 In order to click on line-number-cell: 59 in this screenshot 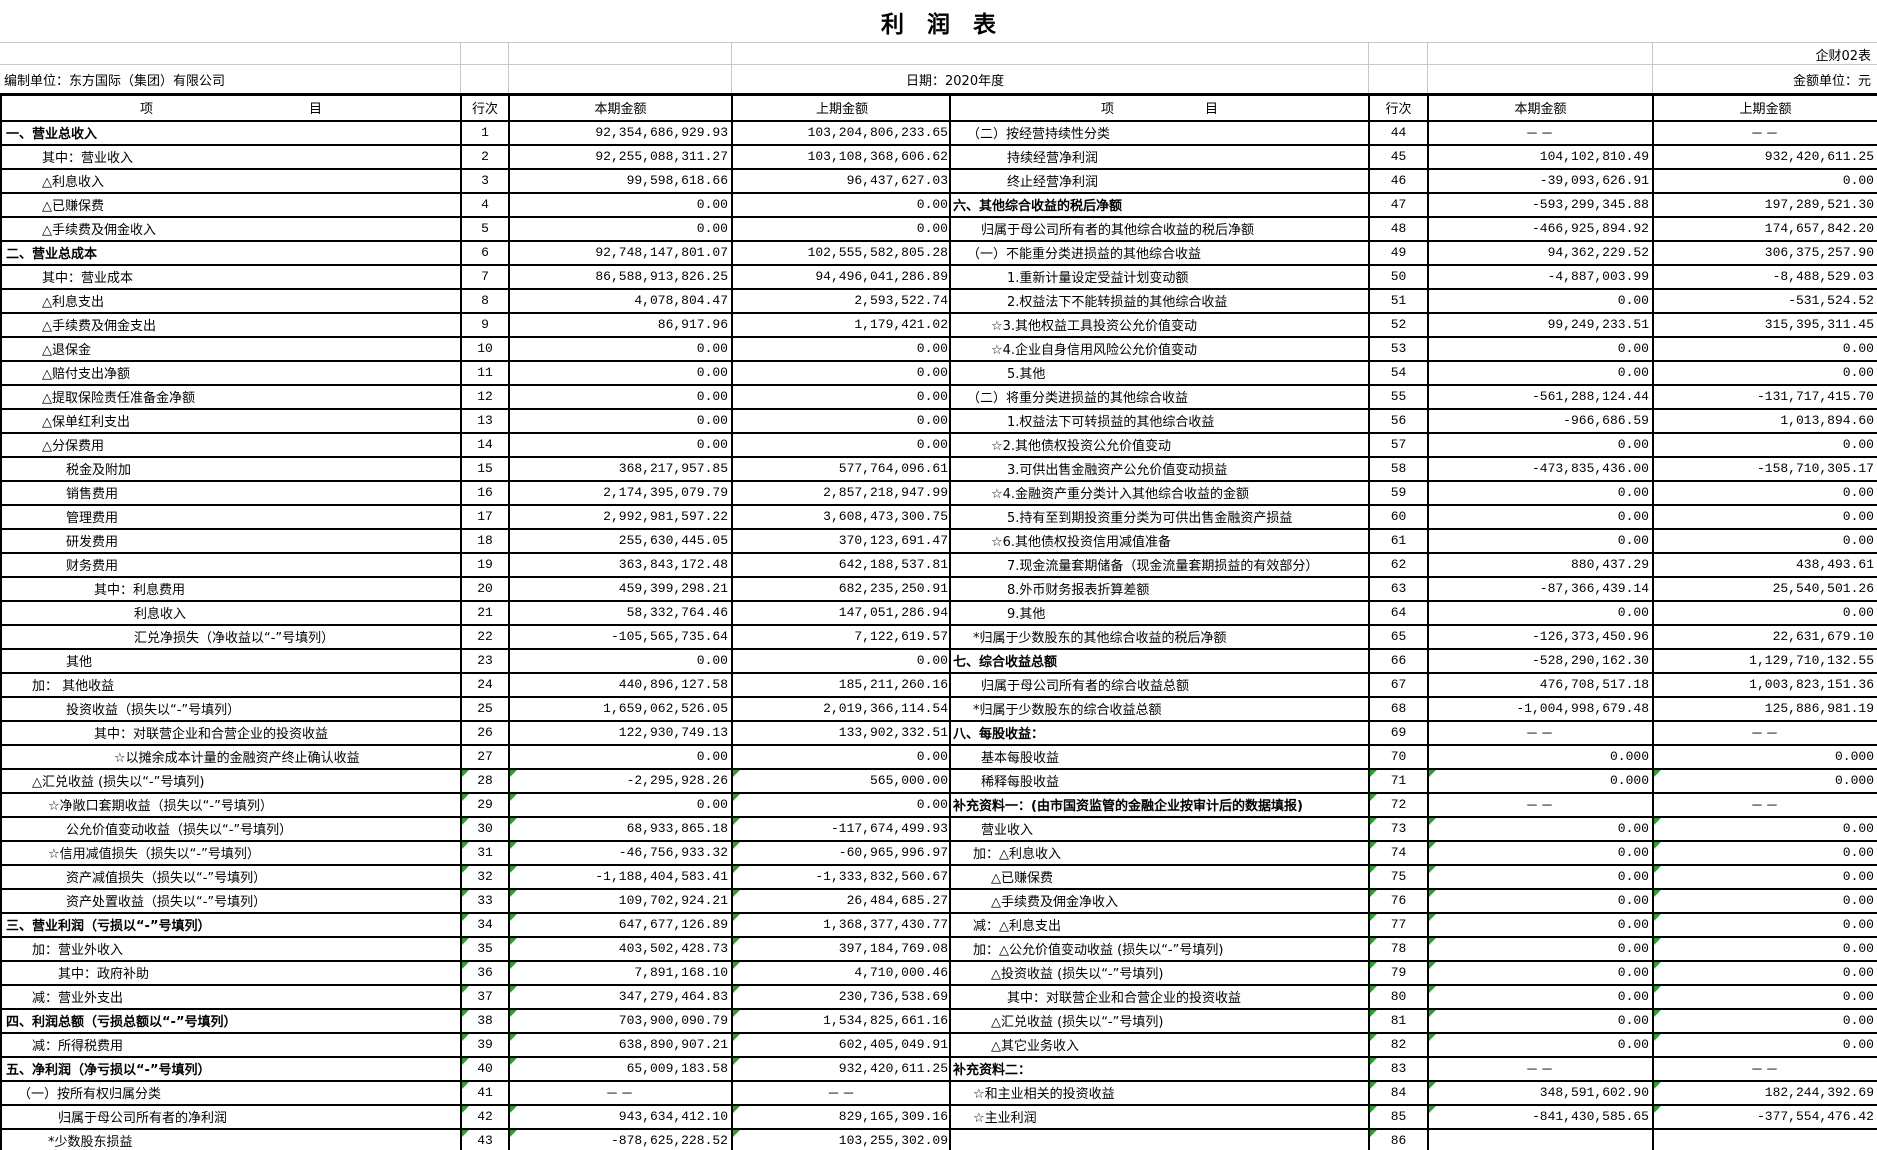, I will do `click(1398, 492)`.